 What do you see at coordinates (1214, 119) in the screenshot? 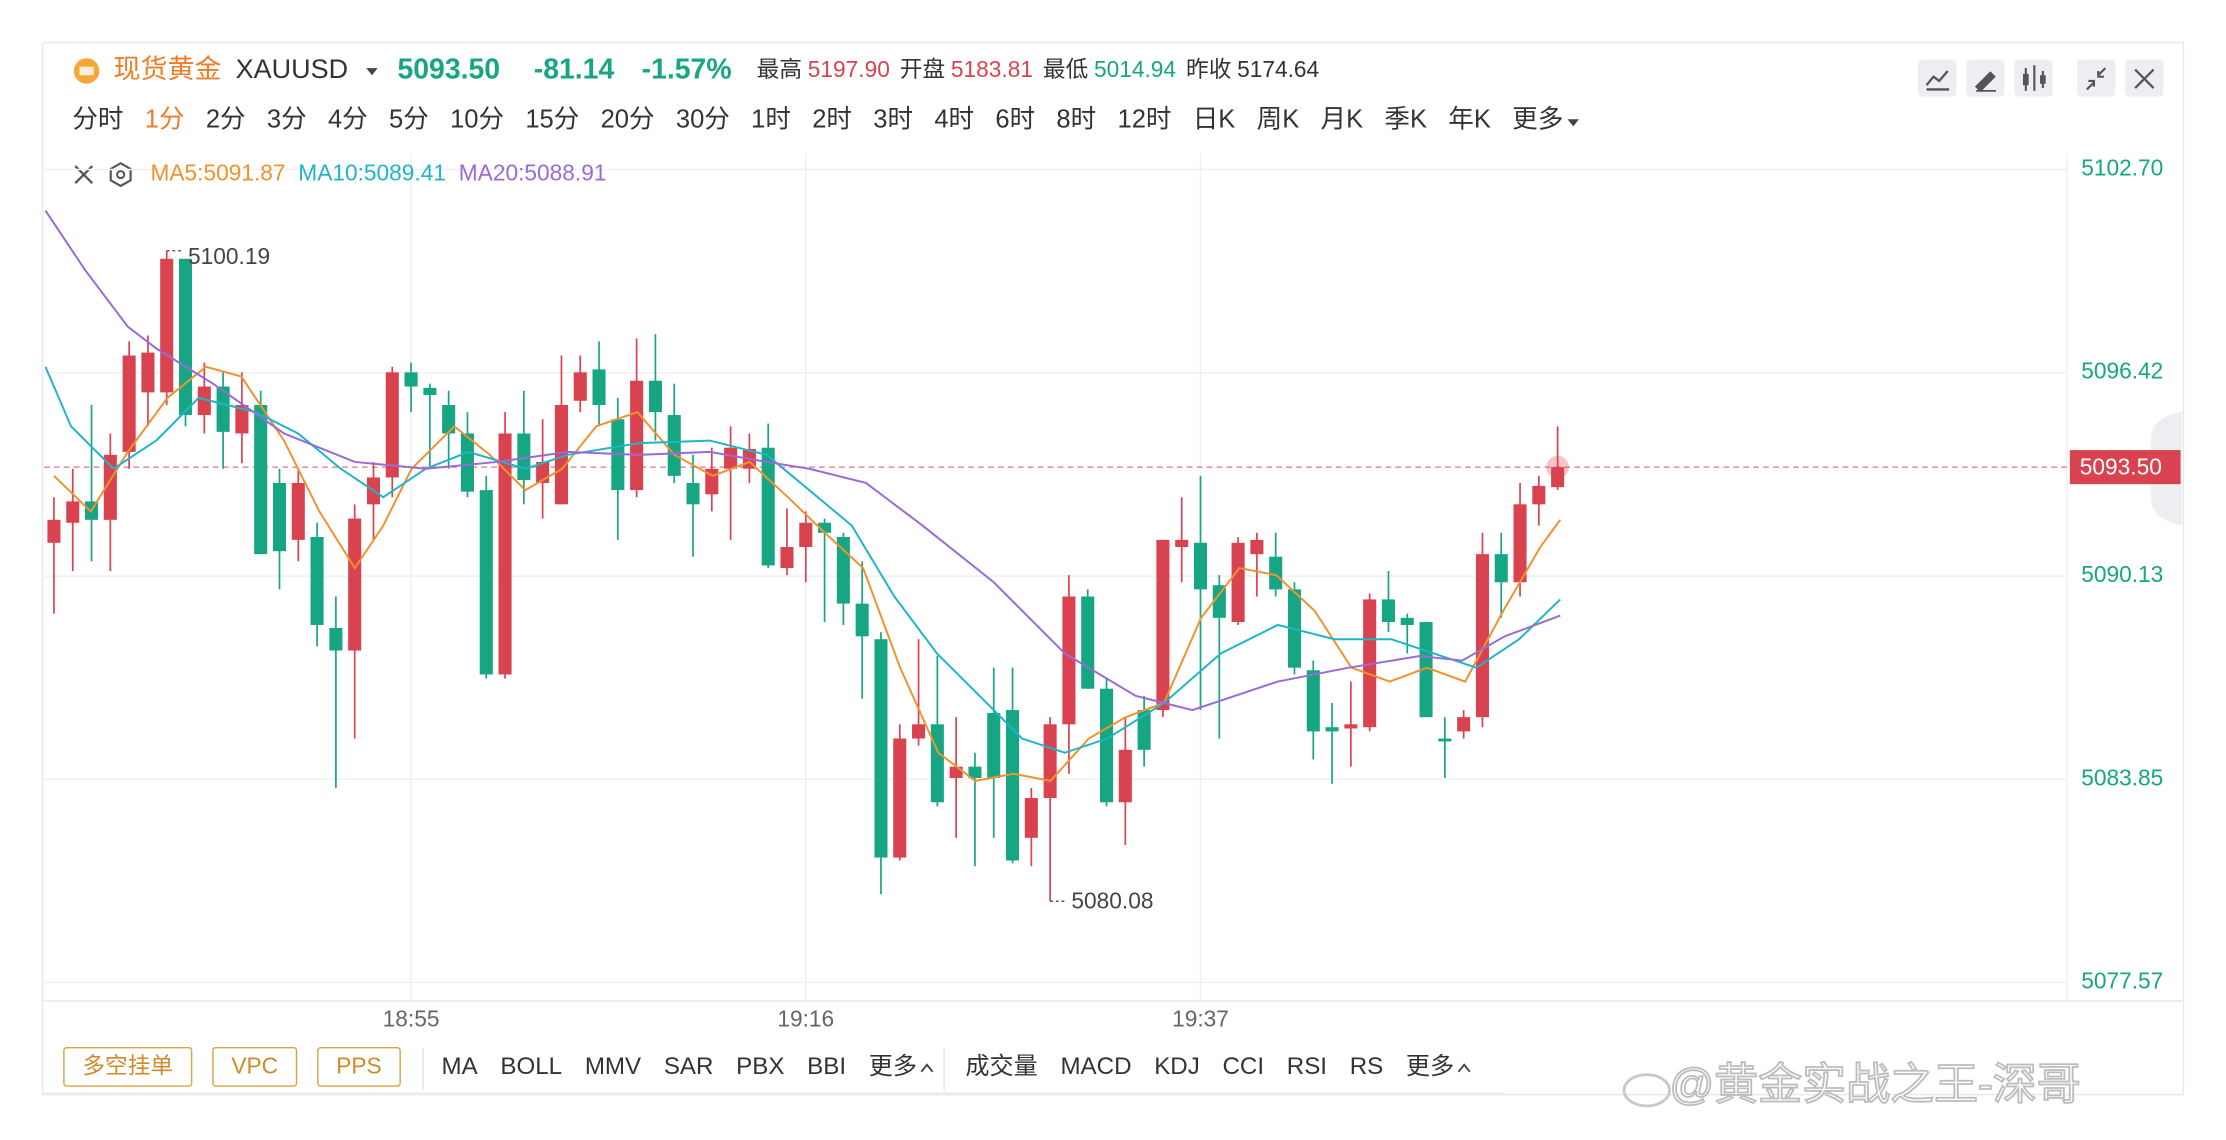
I see `timeframe-tab: 日K` at bounding box center [1214, 119].